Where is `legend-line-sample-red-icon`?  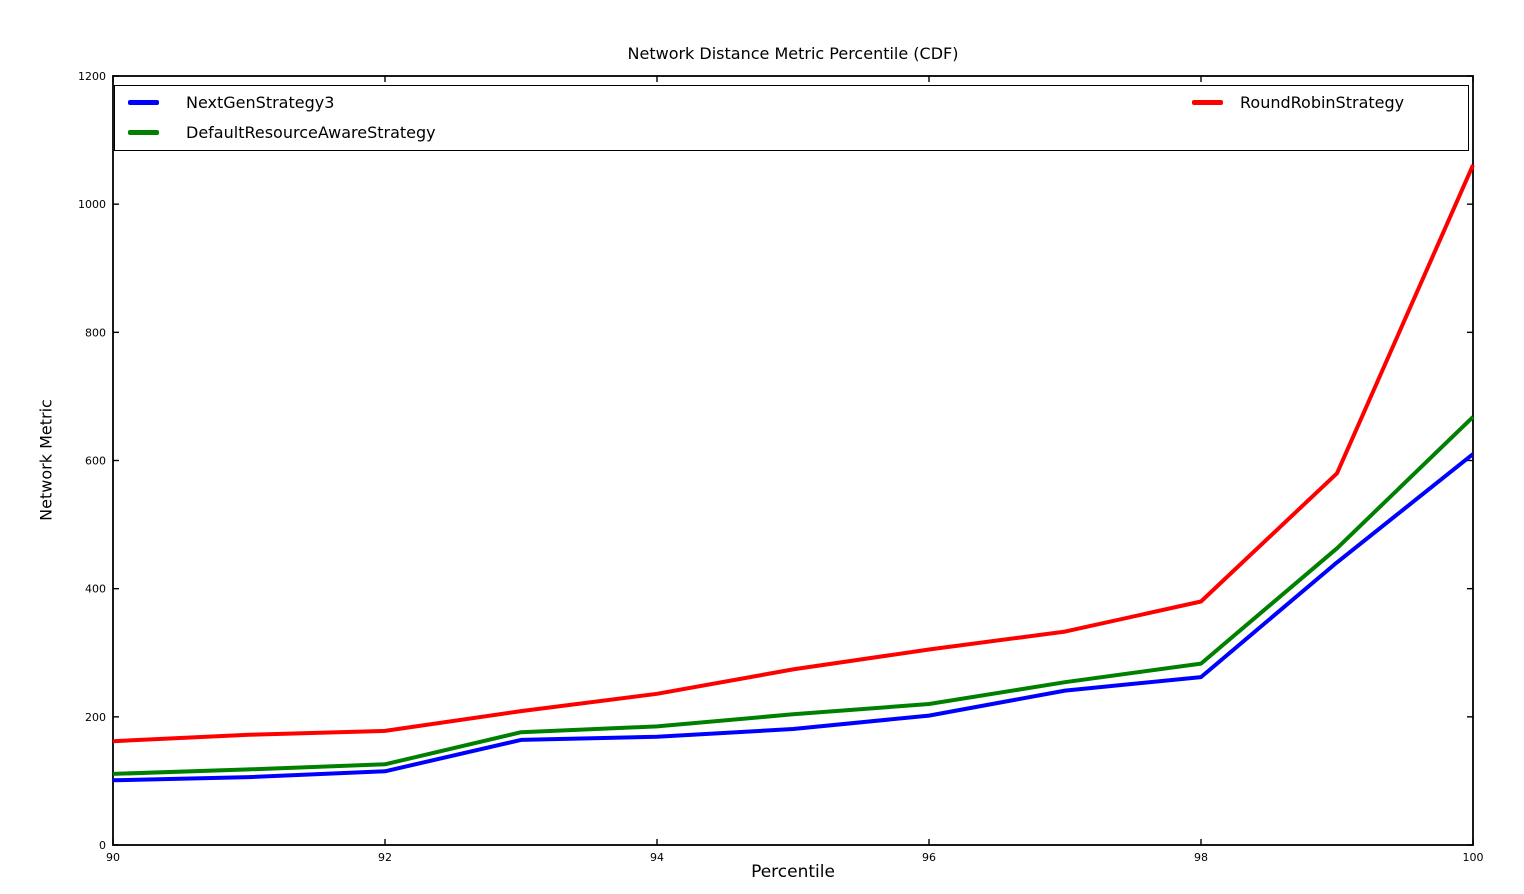 legend-line-sample-red-icon is located at coordinates (1207, 102).